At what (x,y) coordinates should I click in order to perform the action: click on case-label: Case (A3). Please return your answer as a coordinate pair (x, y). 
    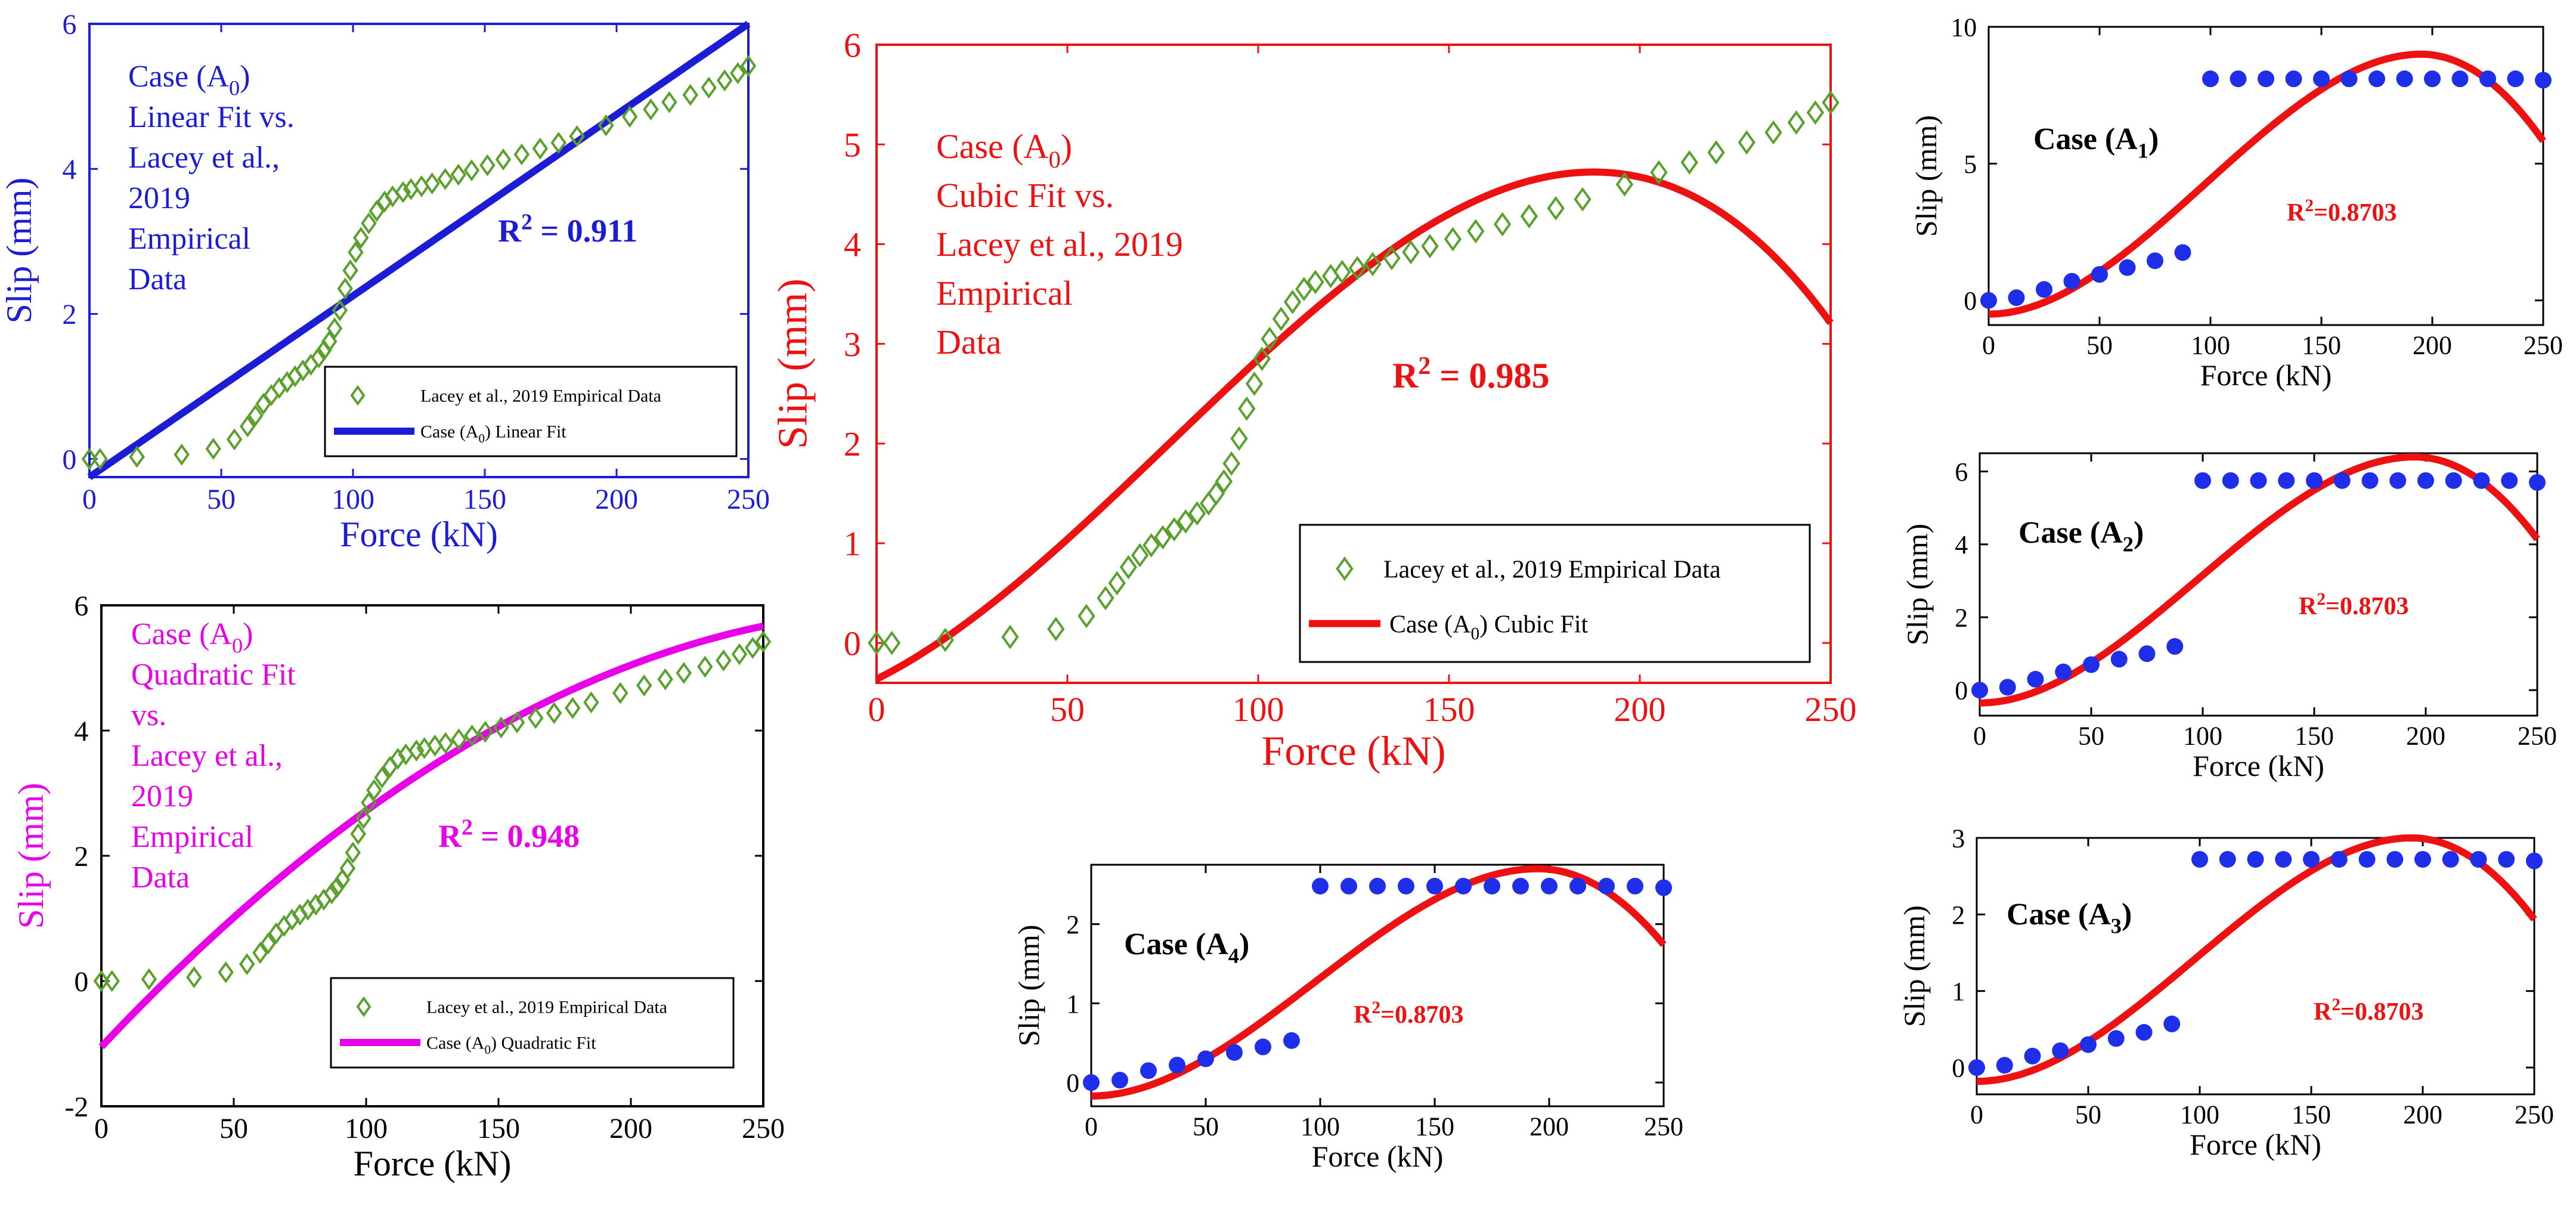
    Looking at the image, I should click on (2069, 918).